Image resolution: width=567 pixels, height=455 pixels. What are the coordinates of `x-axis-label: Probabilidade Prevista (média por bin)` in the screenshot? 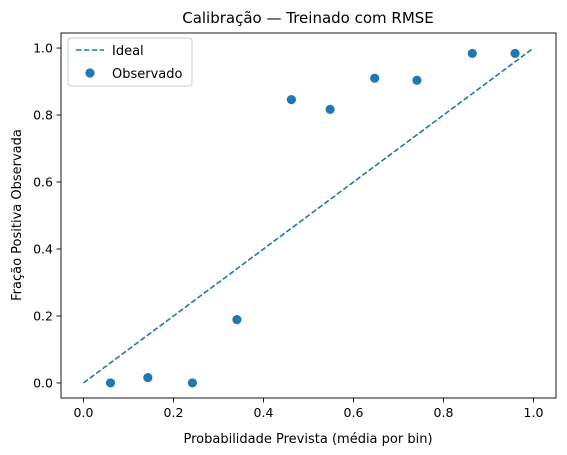 It's located at (307, 439).